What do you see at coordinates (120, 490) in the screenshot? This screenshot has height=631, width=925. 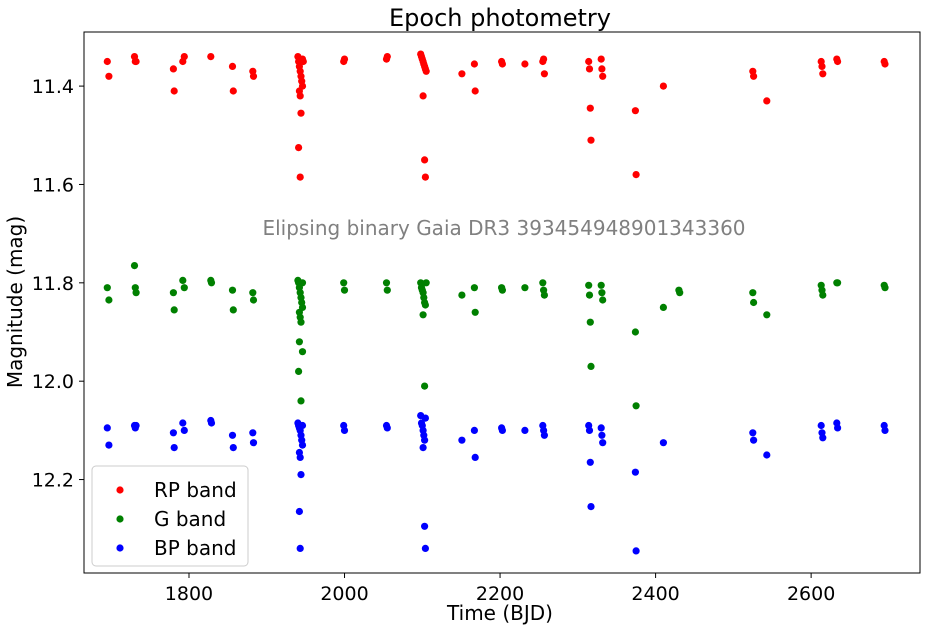 I see `legend-marker` at bounding box center [120, 490].